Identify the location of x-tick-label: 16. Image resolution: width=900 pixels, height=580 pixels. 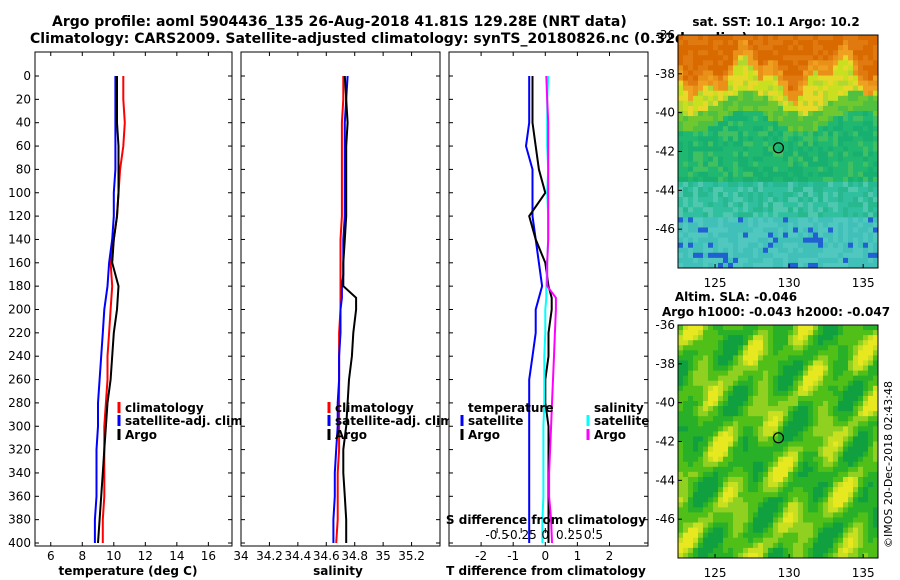
(208, 556).